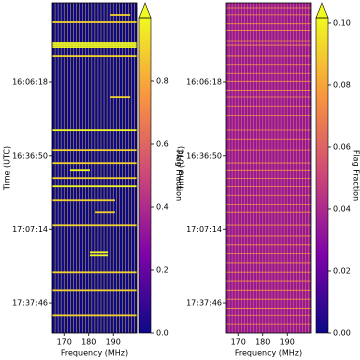  Describe the element at coordinates (342, 270) in the screenshot. I see `colorbar-tick-label: 0.02` at that location.